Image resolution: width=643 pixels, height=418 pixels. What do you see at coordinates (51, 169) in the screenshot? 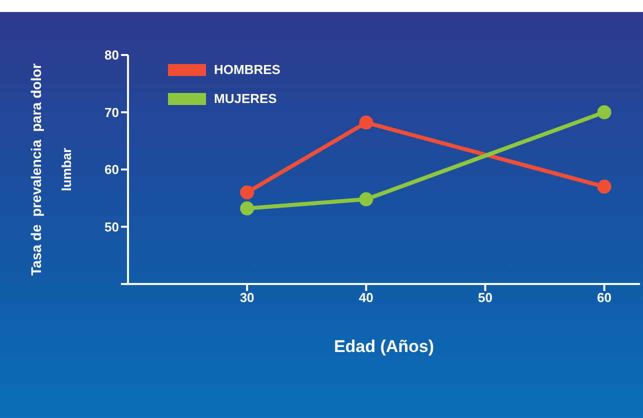
I see `y-axis-title: Tasa de prevalencia para dolor lumbar` at bounding box center [51, 169].